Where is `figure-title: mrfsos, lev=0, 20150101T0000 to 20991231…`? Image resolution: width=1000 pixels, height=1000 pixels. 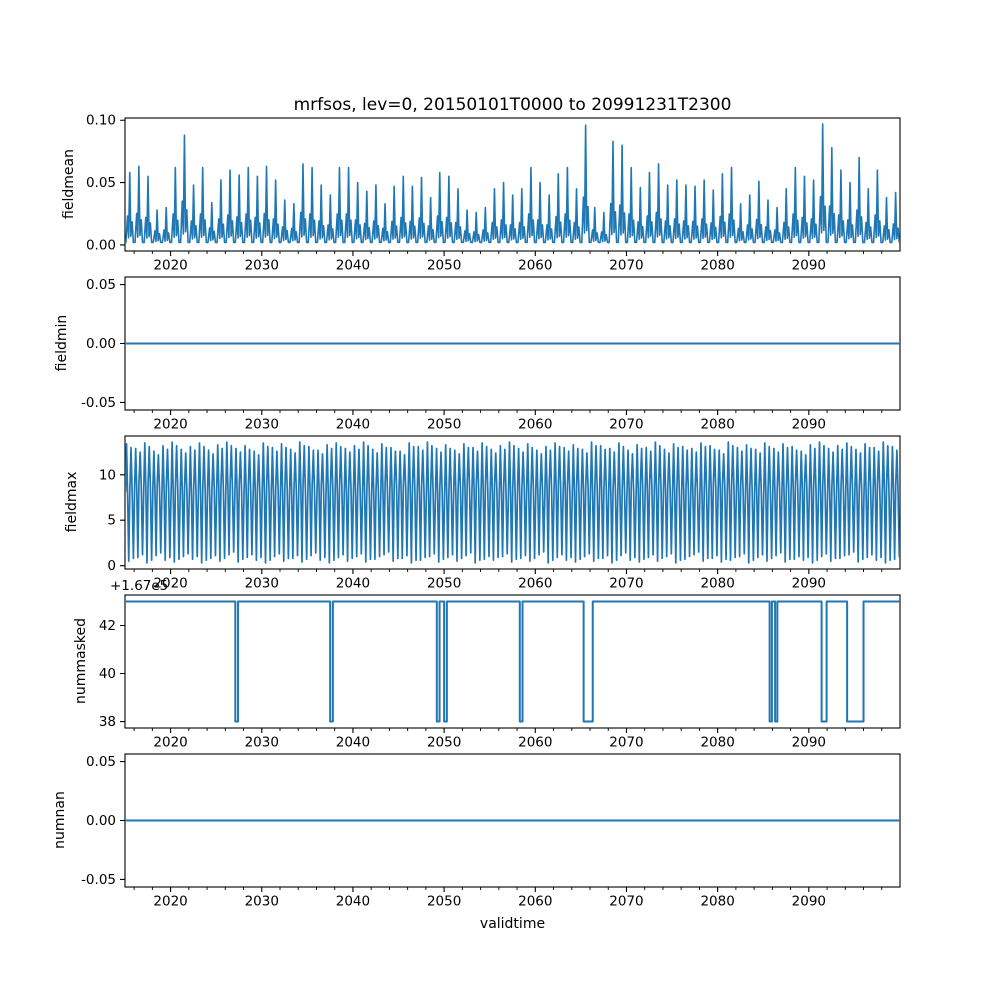 figure-title: mrfsos, lev=0, 20150101T0000 to 20991231… is located at coordinates (512, 105).